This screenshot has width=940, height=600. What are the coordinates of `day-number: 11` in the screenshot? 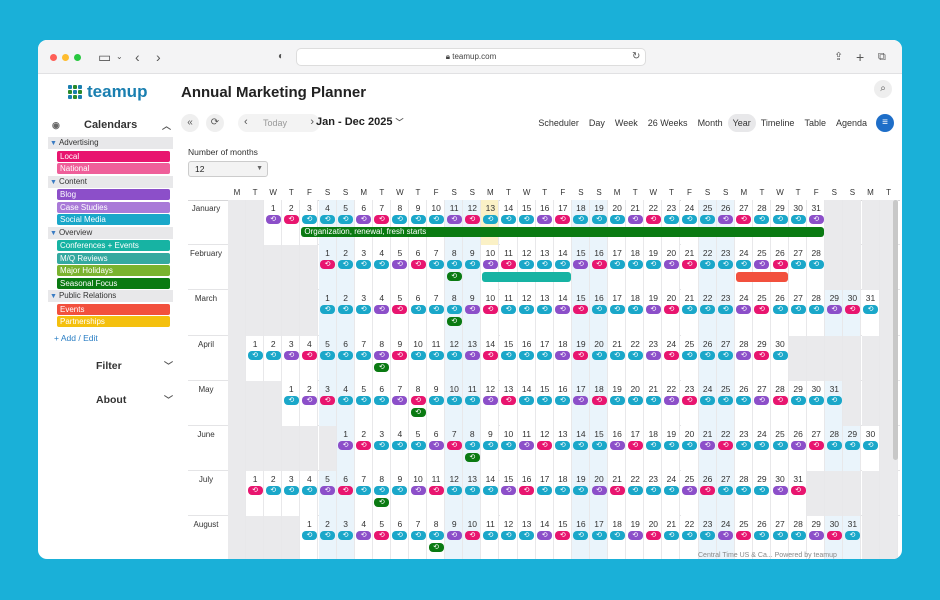 It's located at (490, 524).